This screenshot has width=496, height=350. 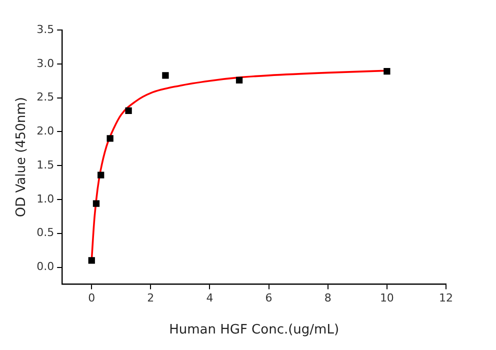 What do you see at coordinates (254, 330) in the screenshot?
I see `x-axis-title: Human HGF Conc.(ug/mL)` at bounding box center [254, 330].